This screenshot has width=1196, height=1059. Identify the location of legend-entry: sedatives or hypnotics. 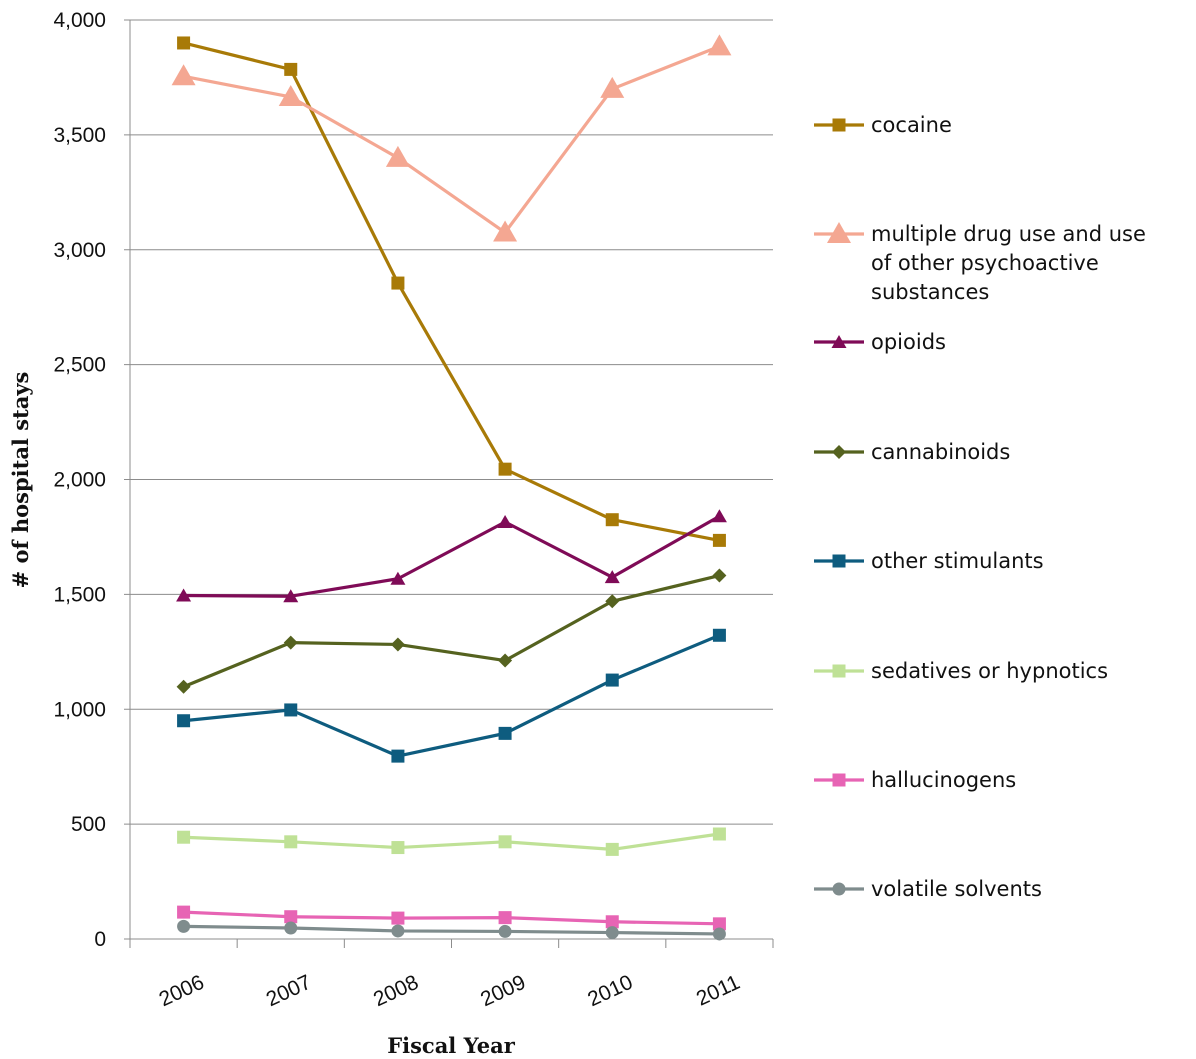
(961, 671).